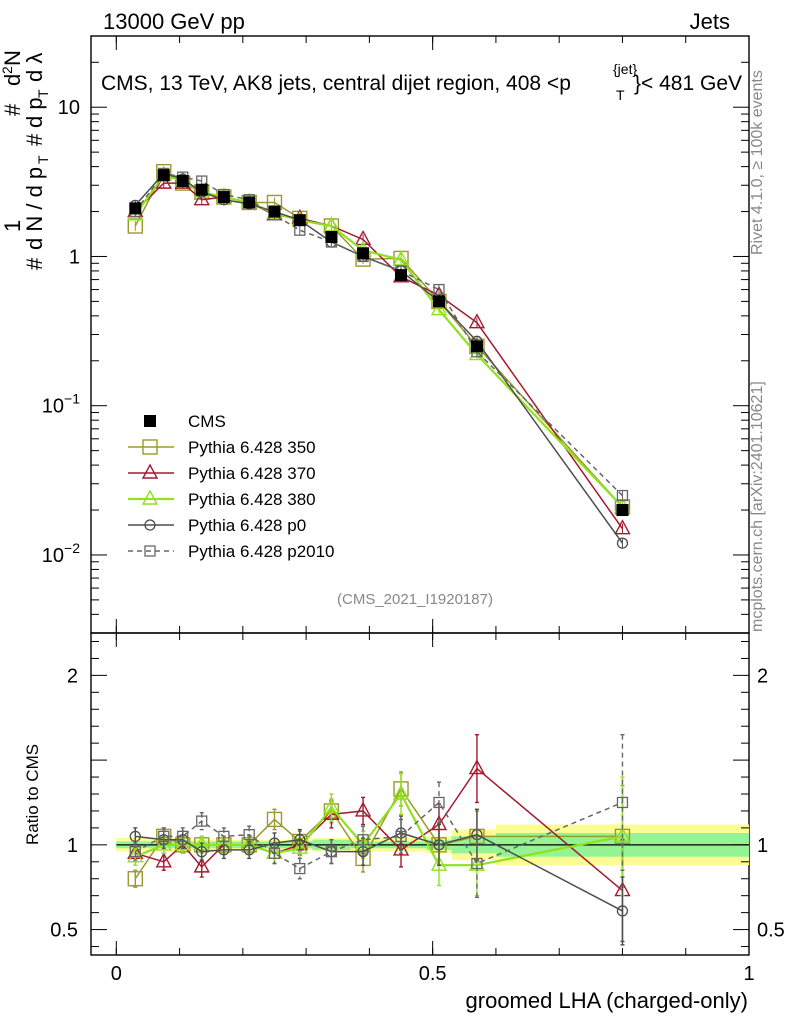 This screenshot has height=1024, width=786. Describe the element at coordinates (150, 447) in the screenshot. I see `legend-marker-p350` at that location.